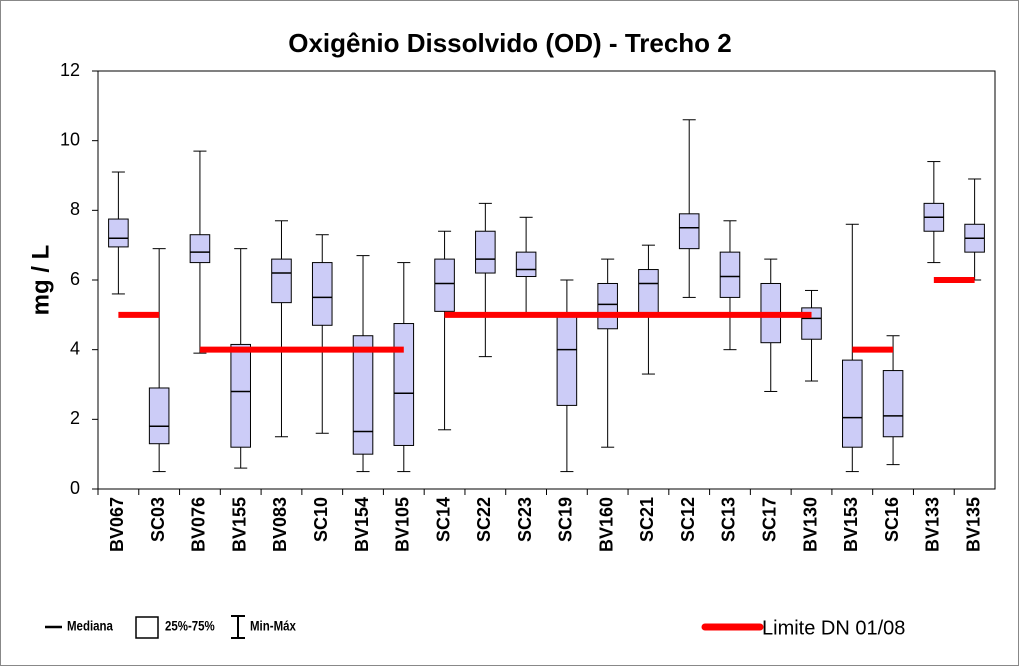 The width and height of the screenshot is (1019, 666). I want to click on y-tick-label: 4, so click(75, 348).